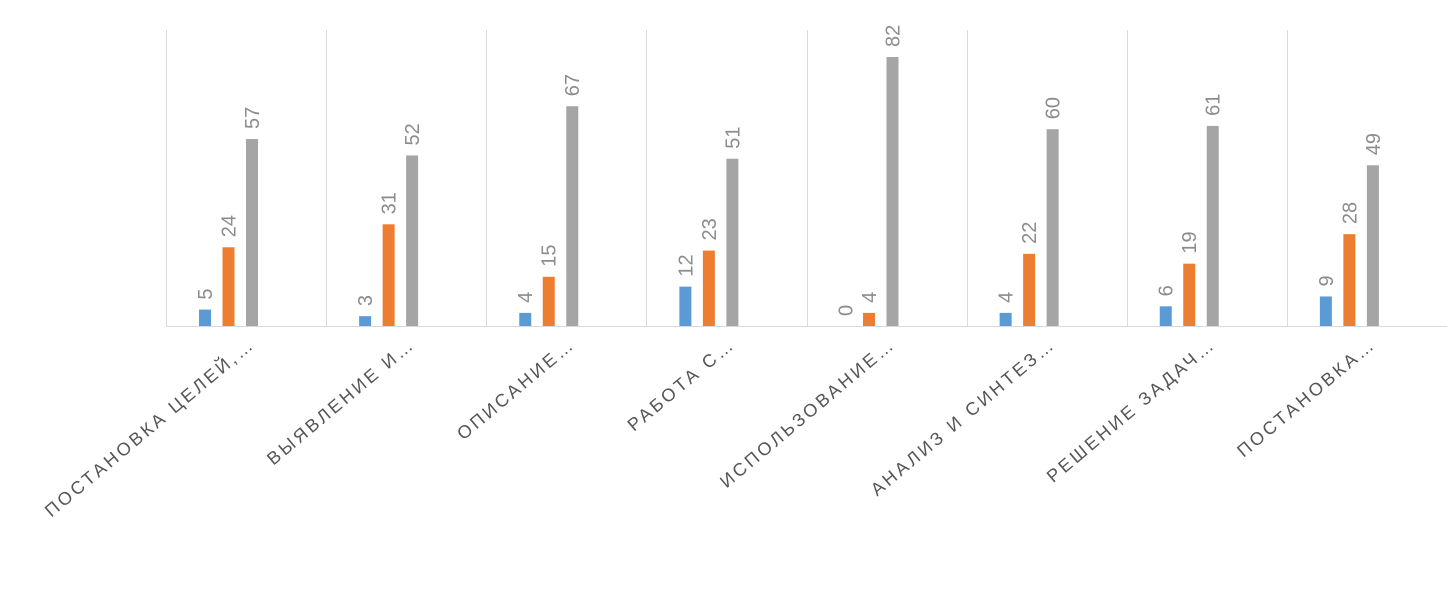  What do you see at coordinates (733, 137) in the screenshot?
I see `data-label: 51` at bounding box center [733, 137].